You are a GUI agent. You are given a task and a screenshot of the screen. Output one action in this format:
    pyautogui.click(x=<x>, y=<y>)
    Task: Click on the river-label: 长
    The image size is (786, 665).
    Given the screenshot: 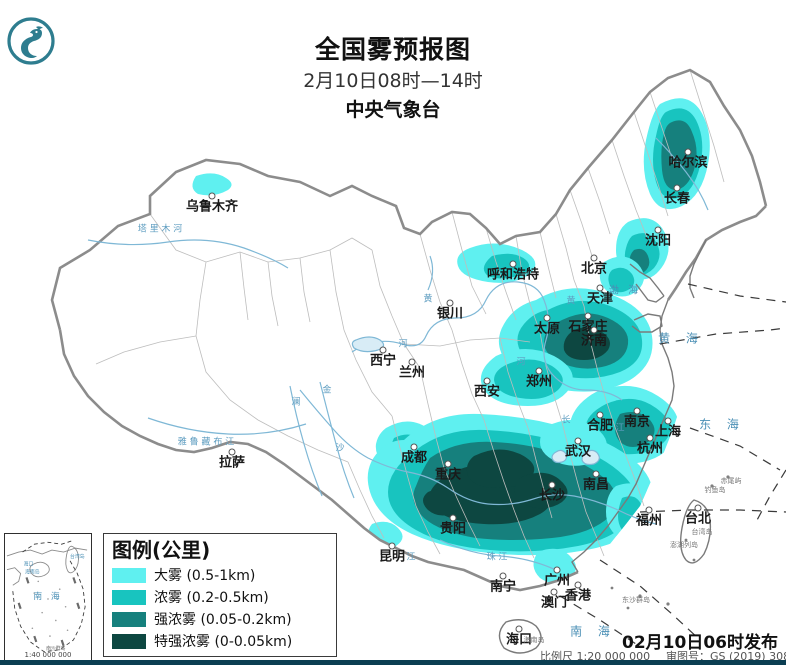 What is the action you would take?
    pyautogui.click(x=566, y=420)
    